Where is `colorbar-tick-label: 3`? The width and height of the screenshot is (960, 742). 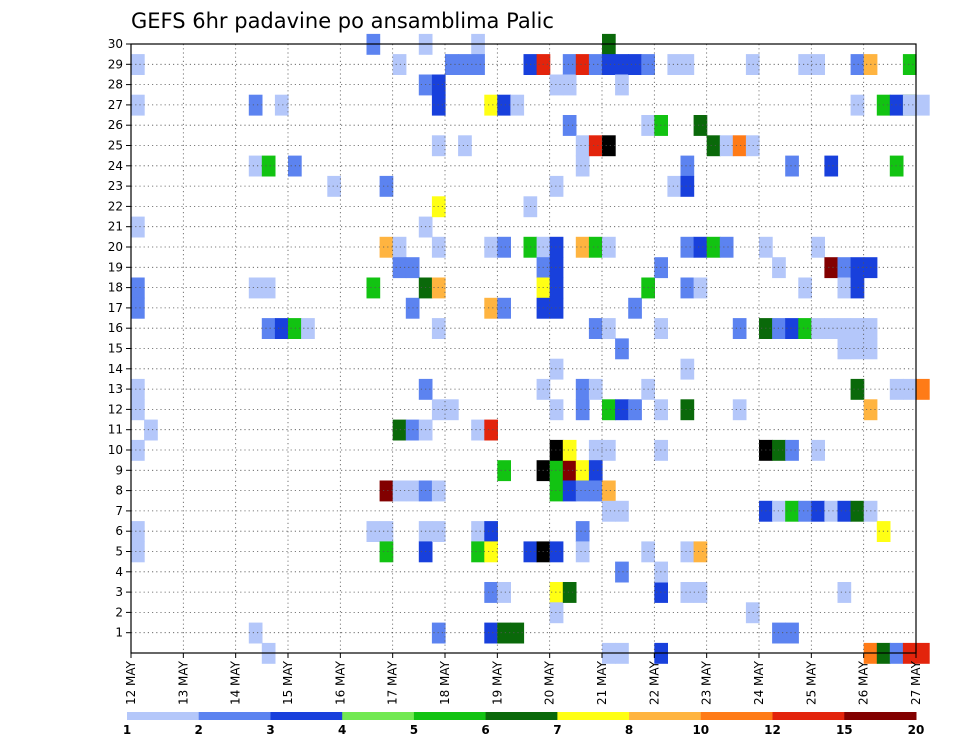
colorbar-tick-label: 3 is located at coordinates (270, 730).